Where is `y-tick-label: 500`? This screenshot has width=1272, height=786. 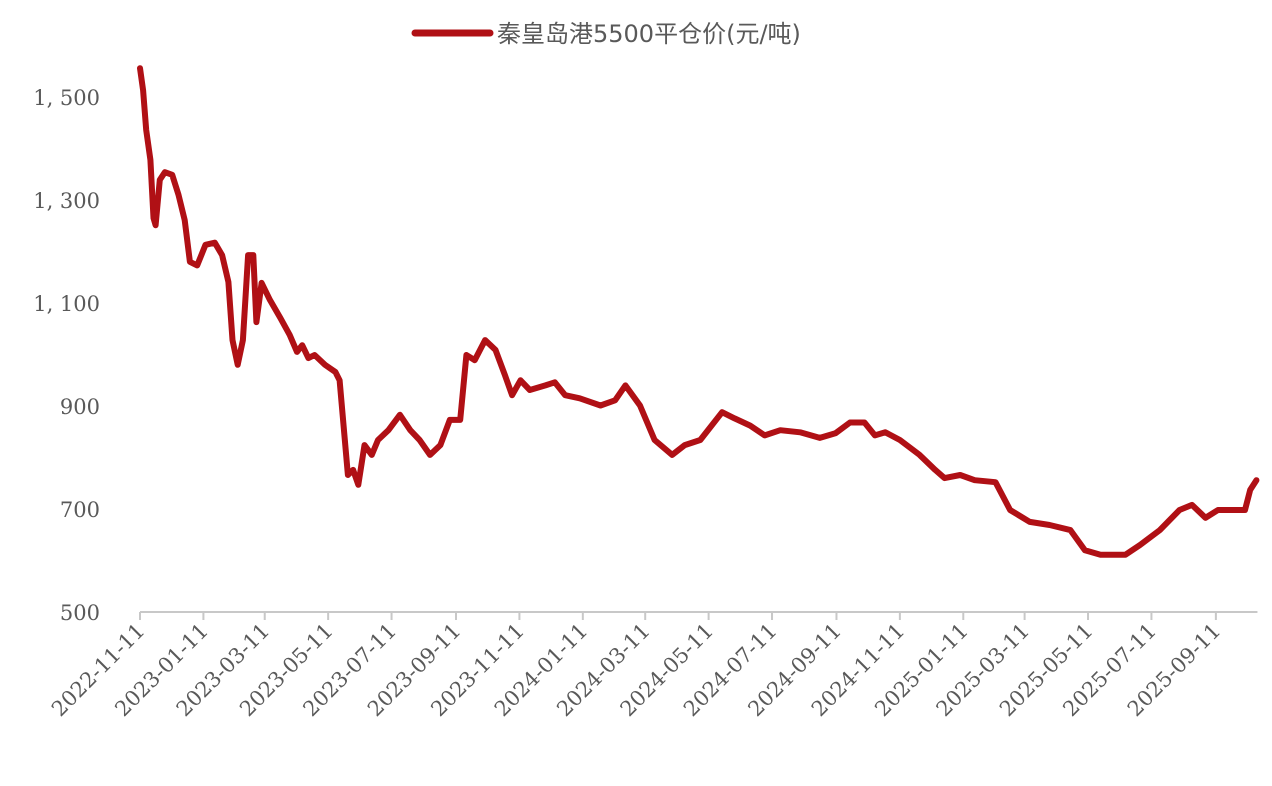 y-tick-label: 500 is located at coordinates (80, 613).